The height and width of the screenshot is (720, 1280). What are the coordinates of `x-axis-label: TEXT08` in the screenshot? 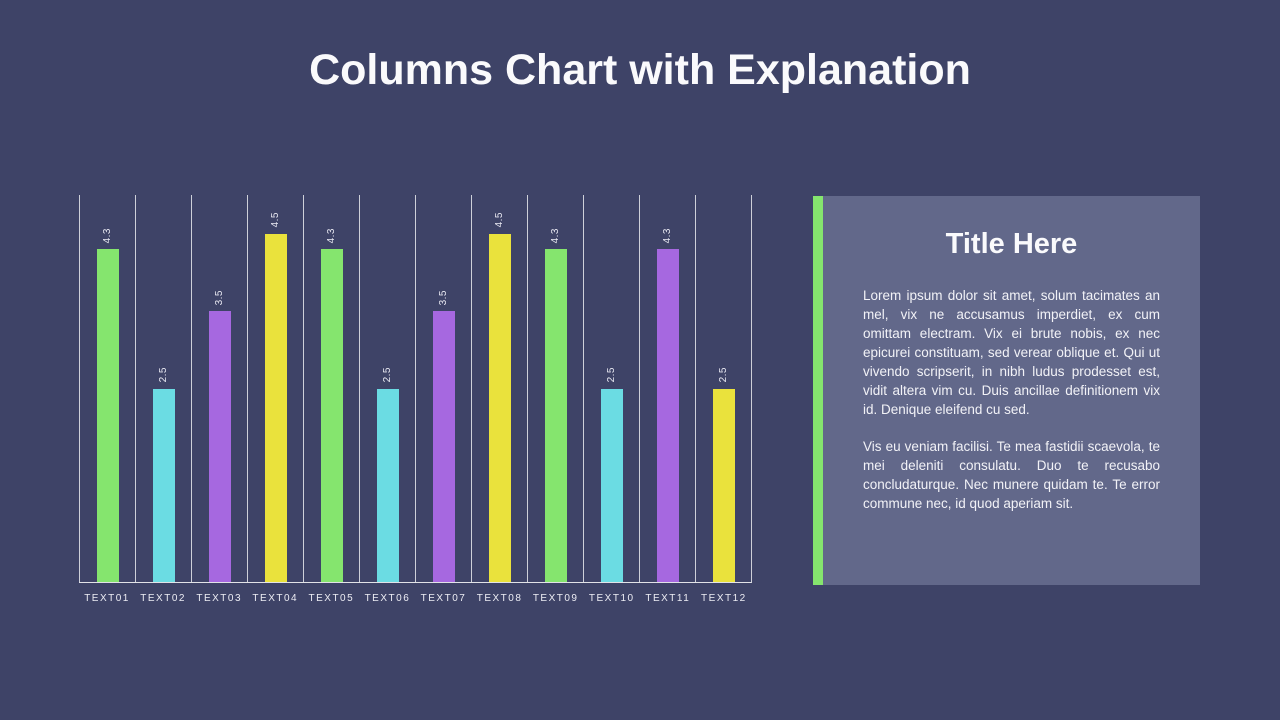 It's located at (499, 598).